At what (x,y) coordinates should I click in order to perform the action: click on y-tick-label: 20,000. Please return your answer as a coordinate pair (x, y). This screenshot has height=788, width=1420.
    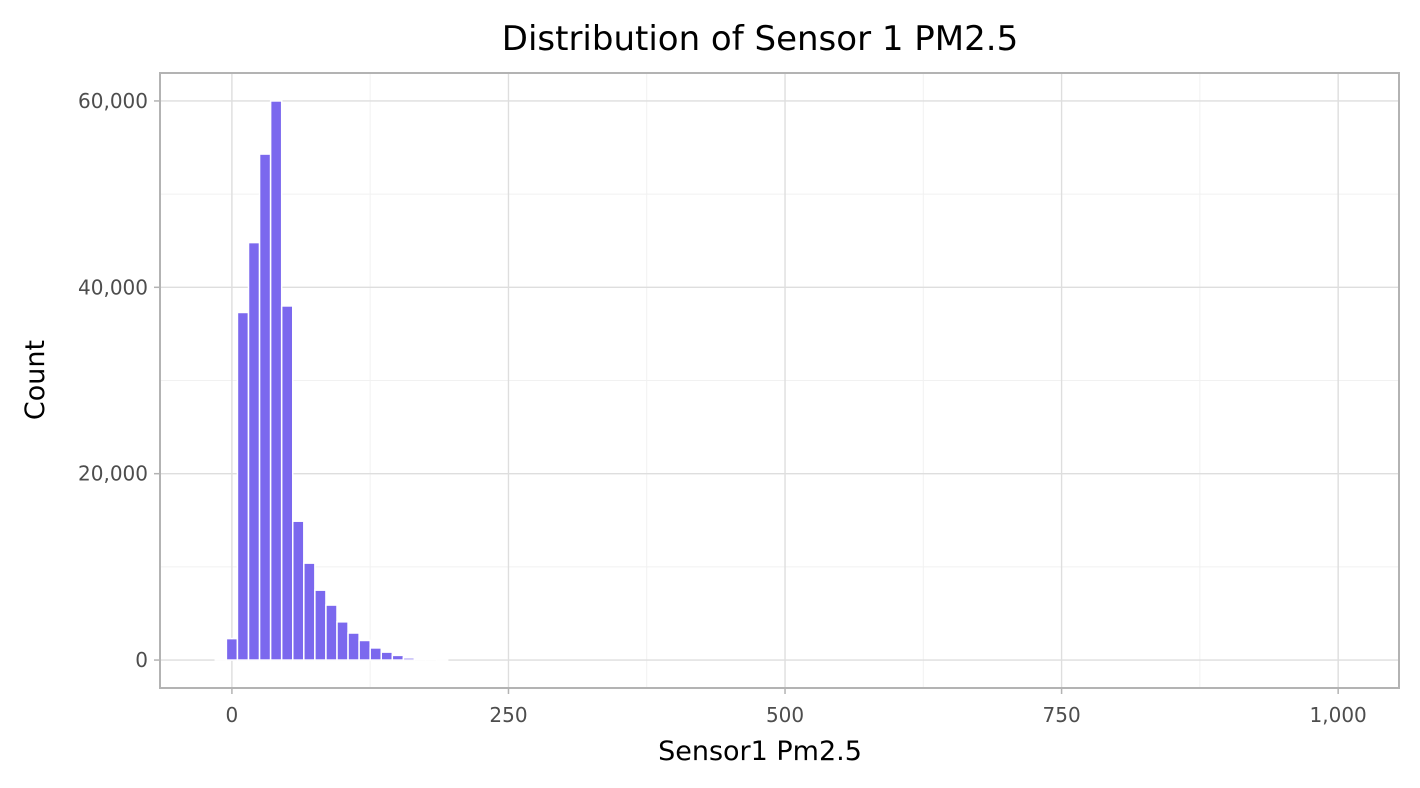
    Looking at the image, I should click on (113, 474).